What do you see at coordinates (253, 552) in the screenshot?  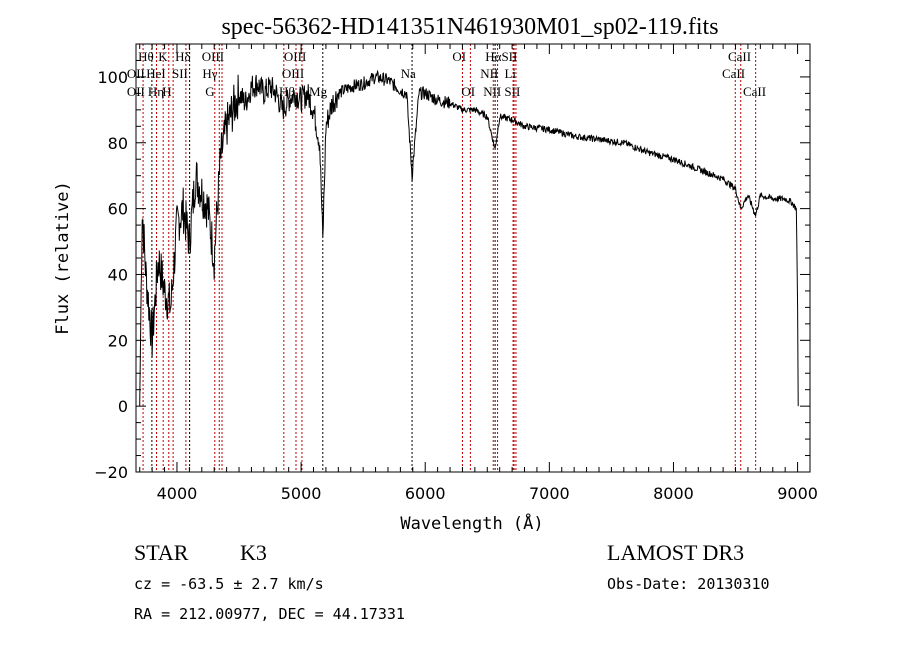 I see `subclass: K3` at bounding box center [253, 552].